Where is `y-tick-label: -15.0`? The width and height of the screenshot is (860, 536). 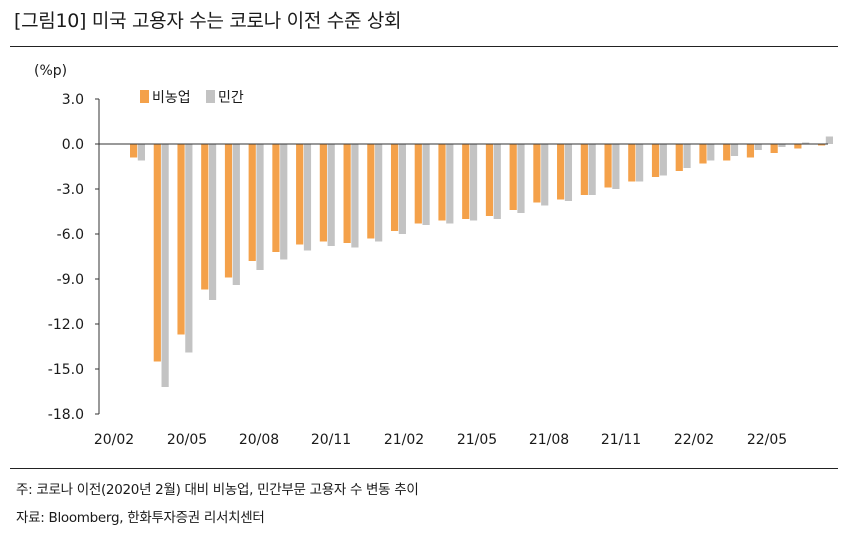
y-tick-label: -15.0 is located at coordinates (66, 370).